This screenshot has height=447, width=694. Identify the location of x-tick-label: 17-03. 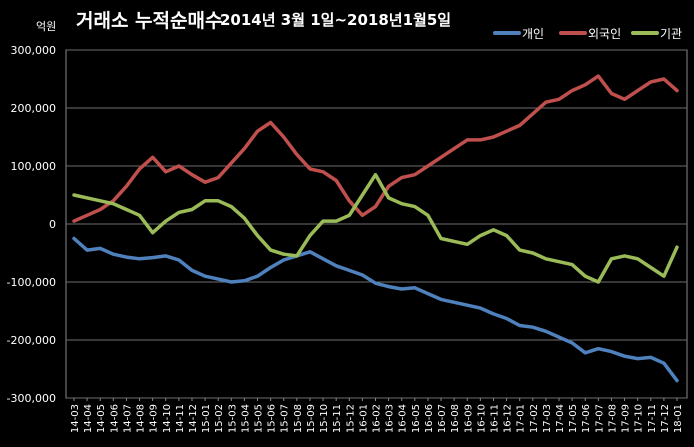
(547, 418).